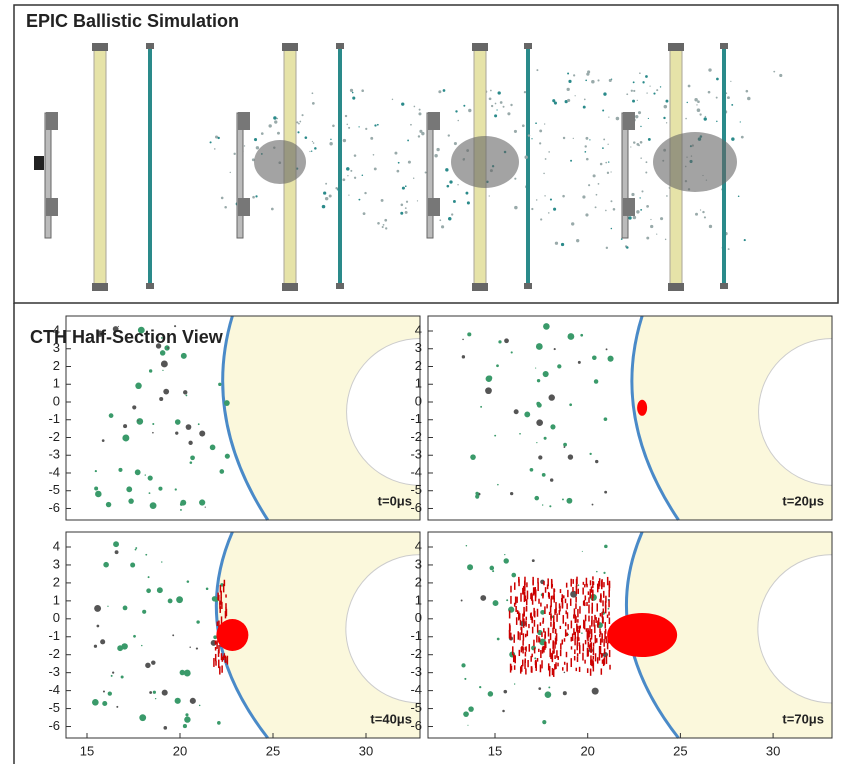 This screenshot has width=844, height=764. What do you see at coordinates (416, 725) in the screenshot?
I see `y-tick-label: -6` at bounding box center [416, 725].